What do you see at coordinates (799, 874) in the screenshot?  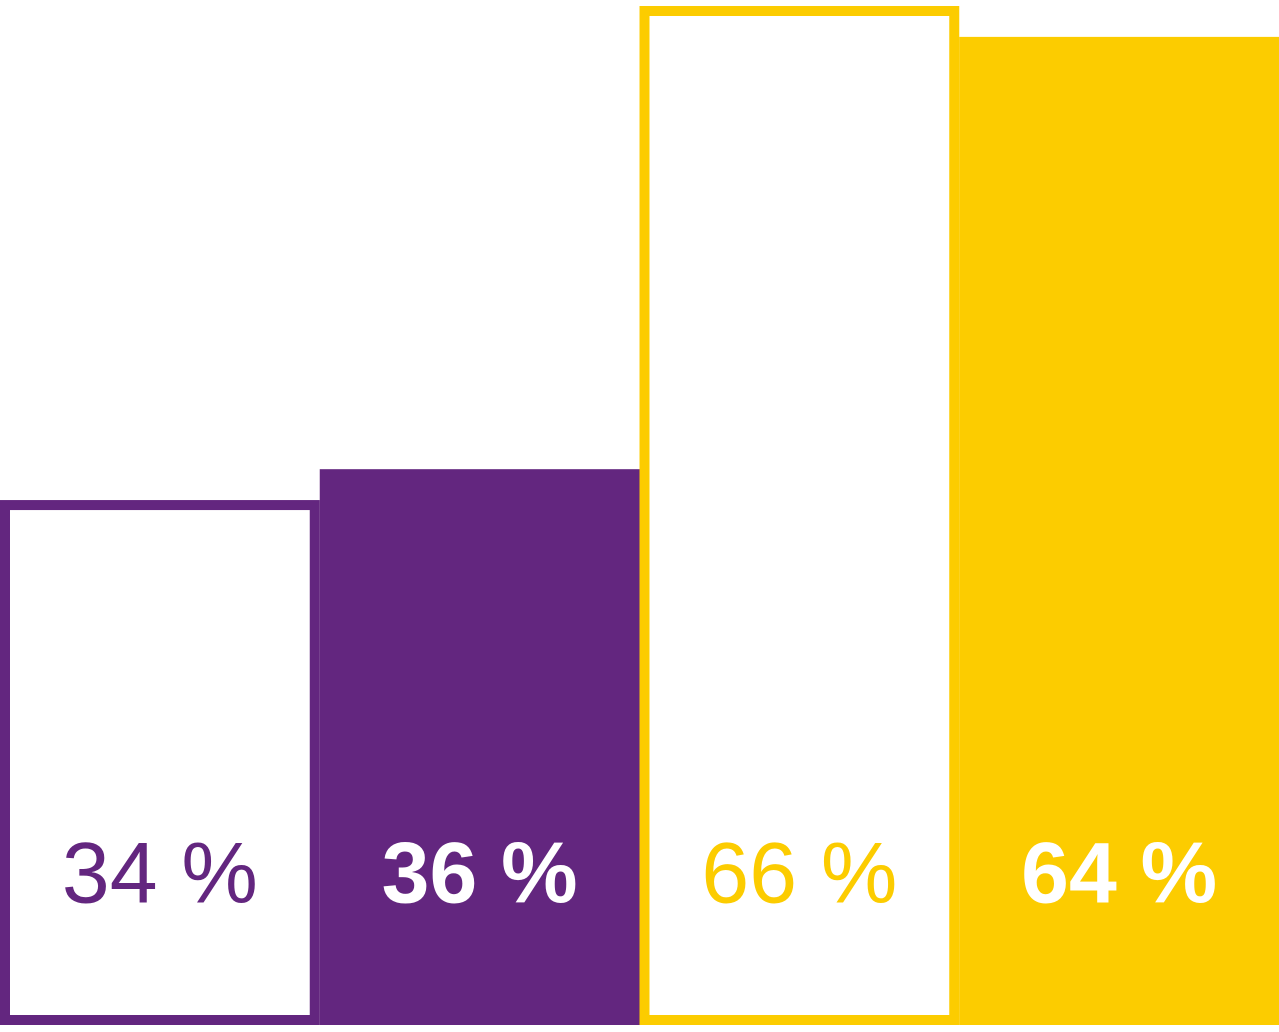 I see `data-label: 66 %` at bounding box center [799, 874].